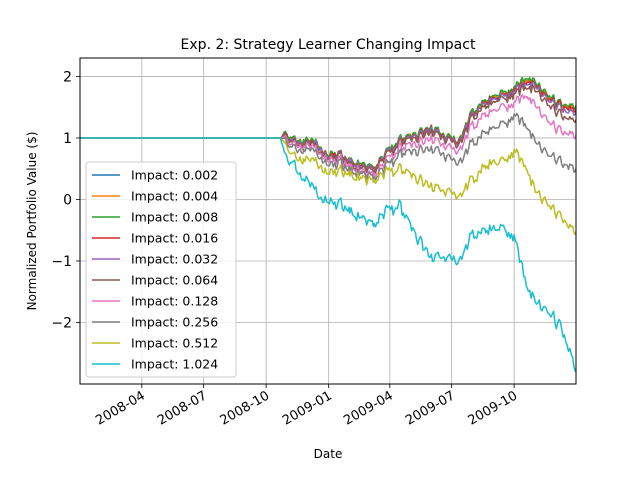 This screenshot has height=480, width=640. I want to click on legend-entry: Impact: 0.064, so click(174, 280).